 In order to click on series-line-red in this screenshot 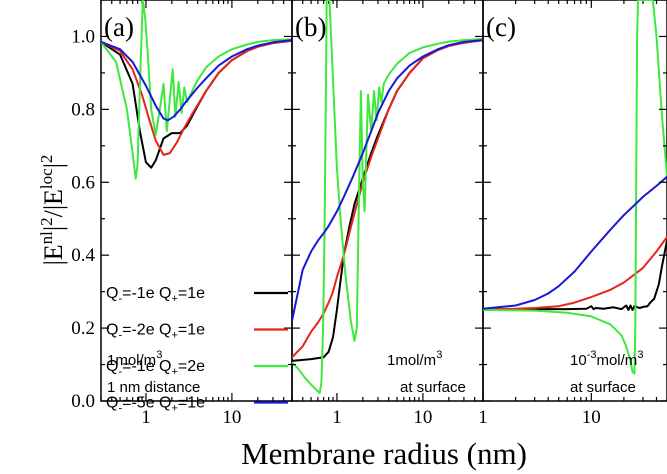, I will do `click(575, 273)`.